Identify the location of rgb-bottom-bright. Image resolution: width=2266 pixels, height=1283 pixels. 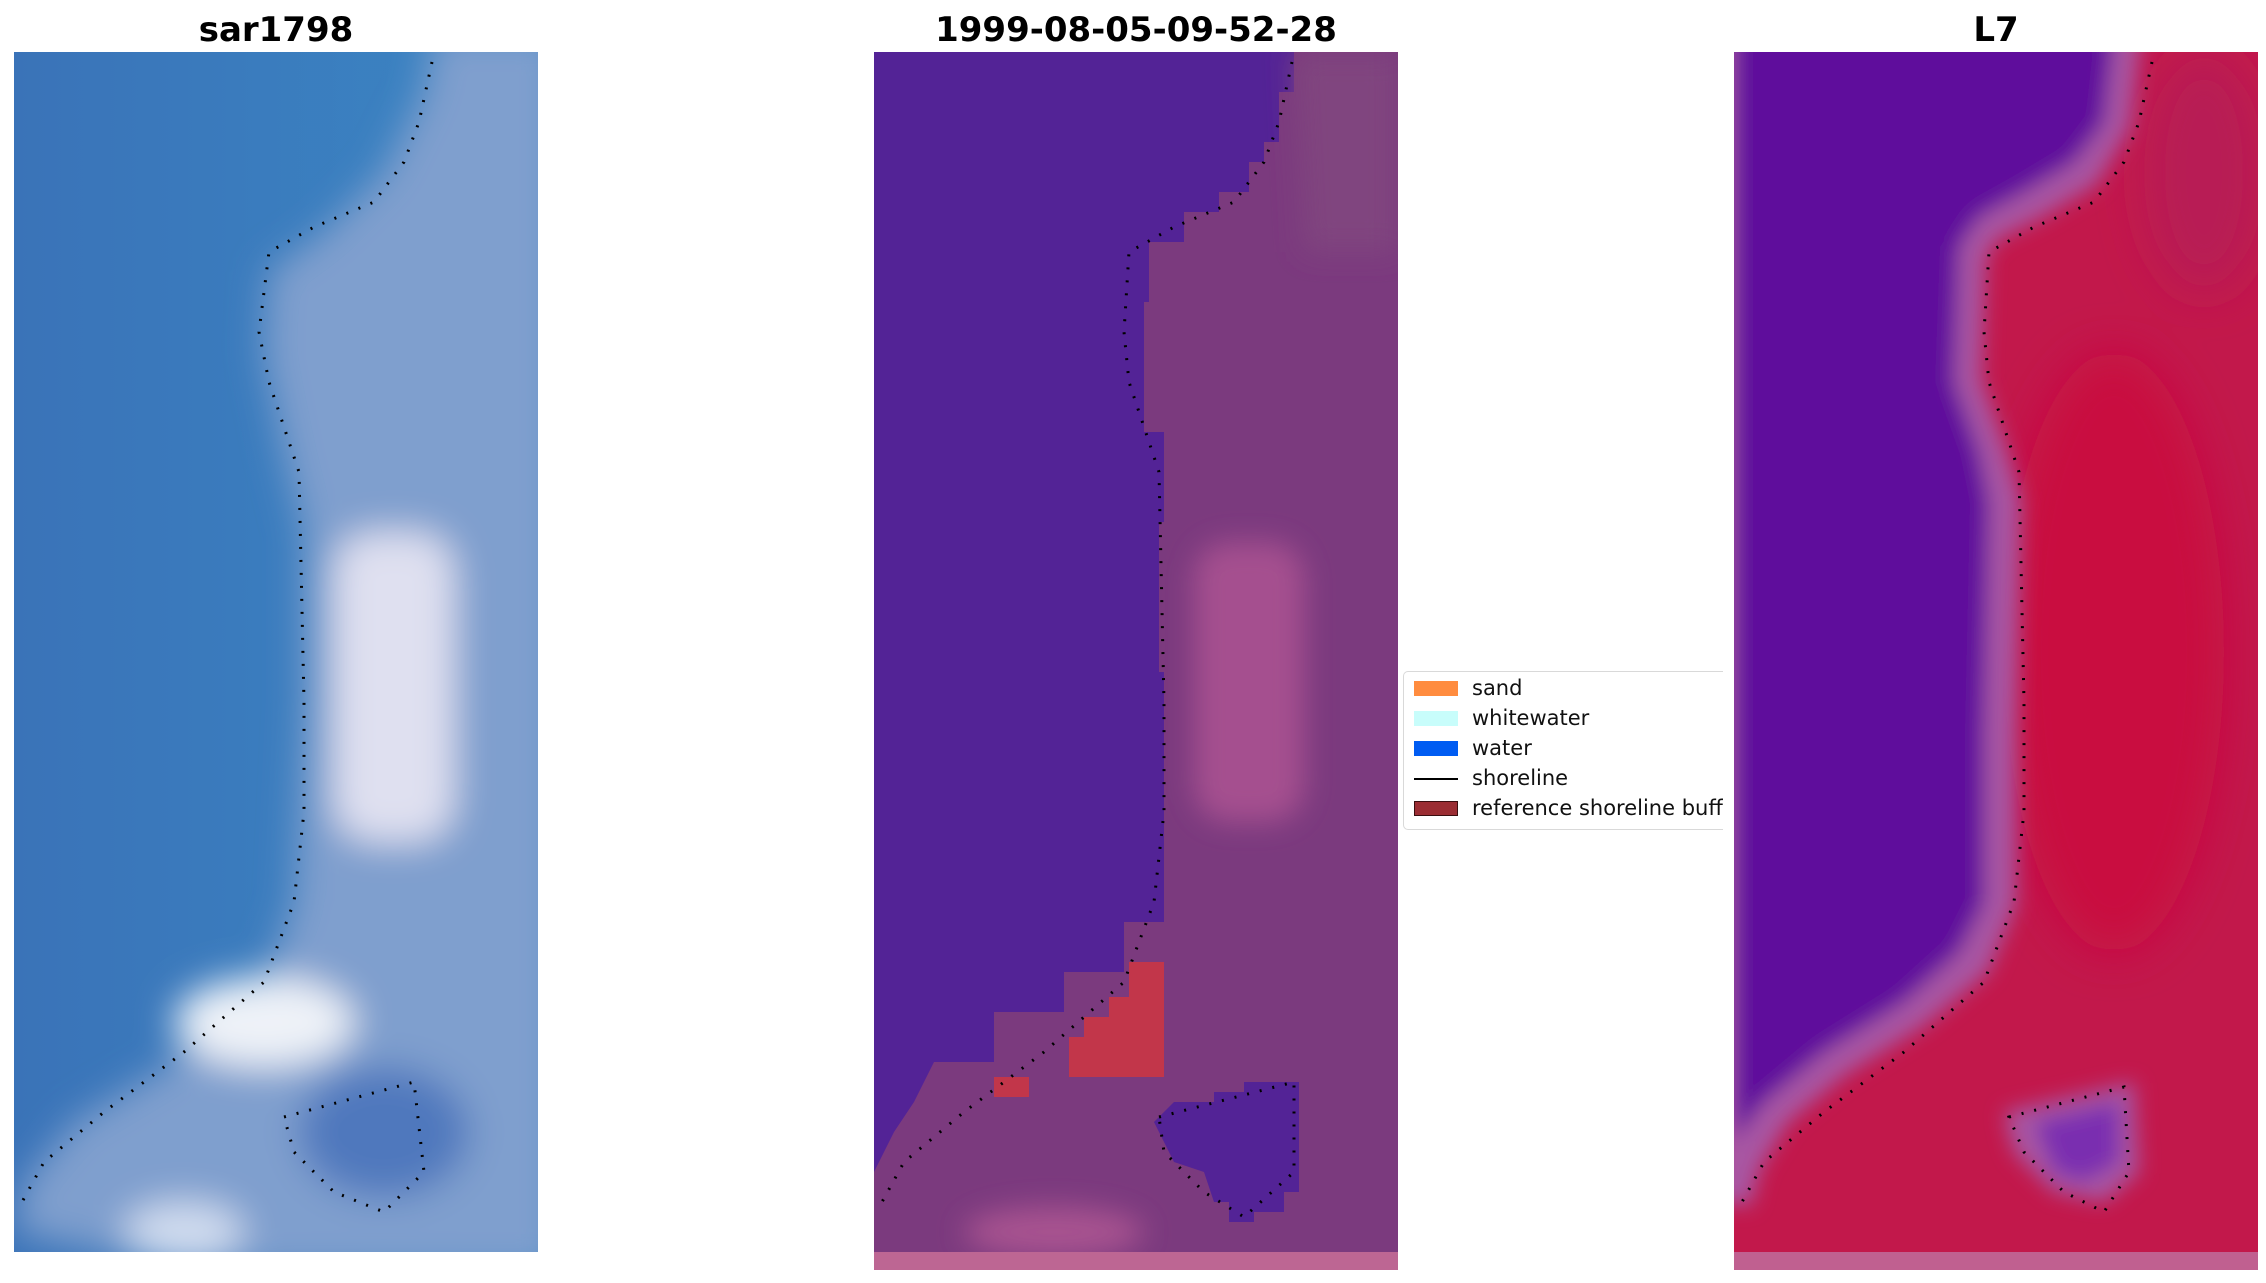
(184, 1227).